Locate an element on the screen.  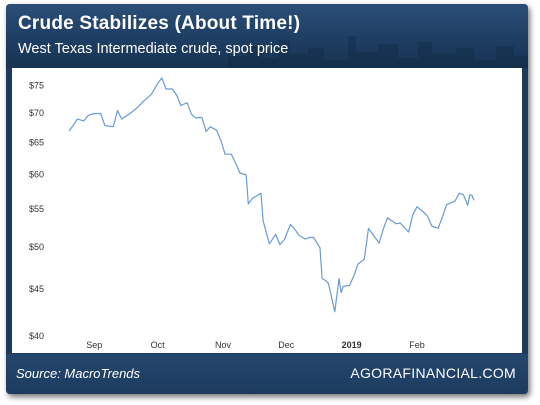
y-tick-label: $55 is located at coordinates (36, 209).